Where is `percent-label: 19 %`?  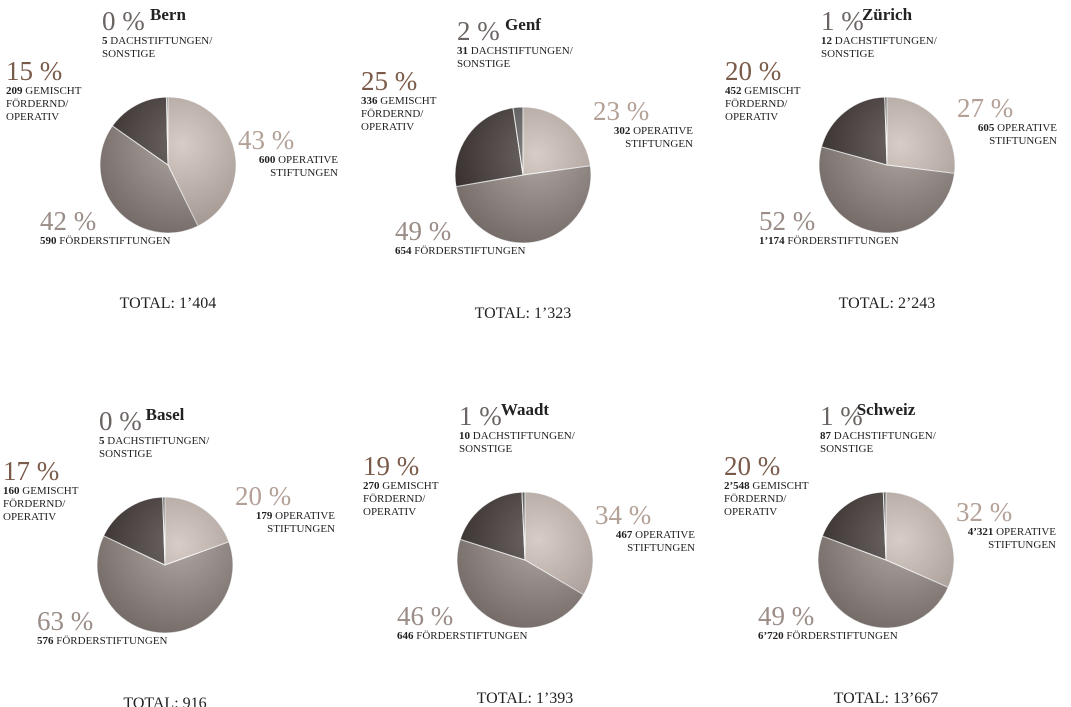 percent-label: 19 % is located at coordinates (391, 466).